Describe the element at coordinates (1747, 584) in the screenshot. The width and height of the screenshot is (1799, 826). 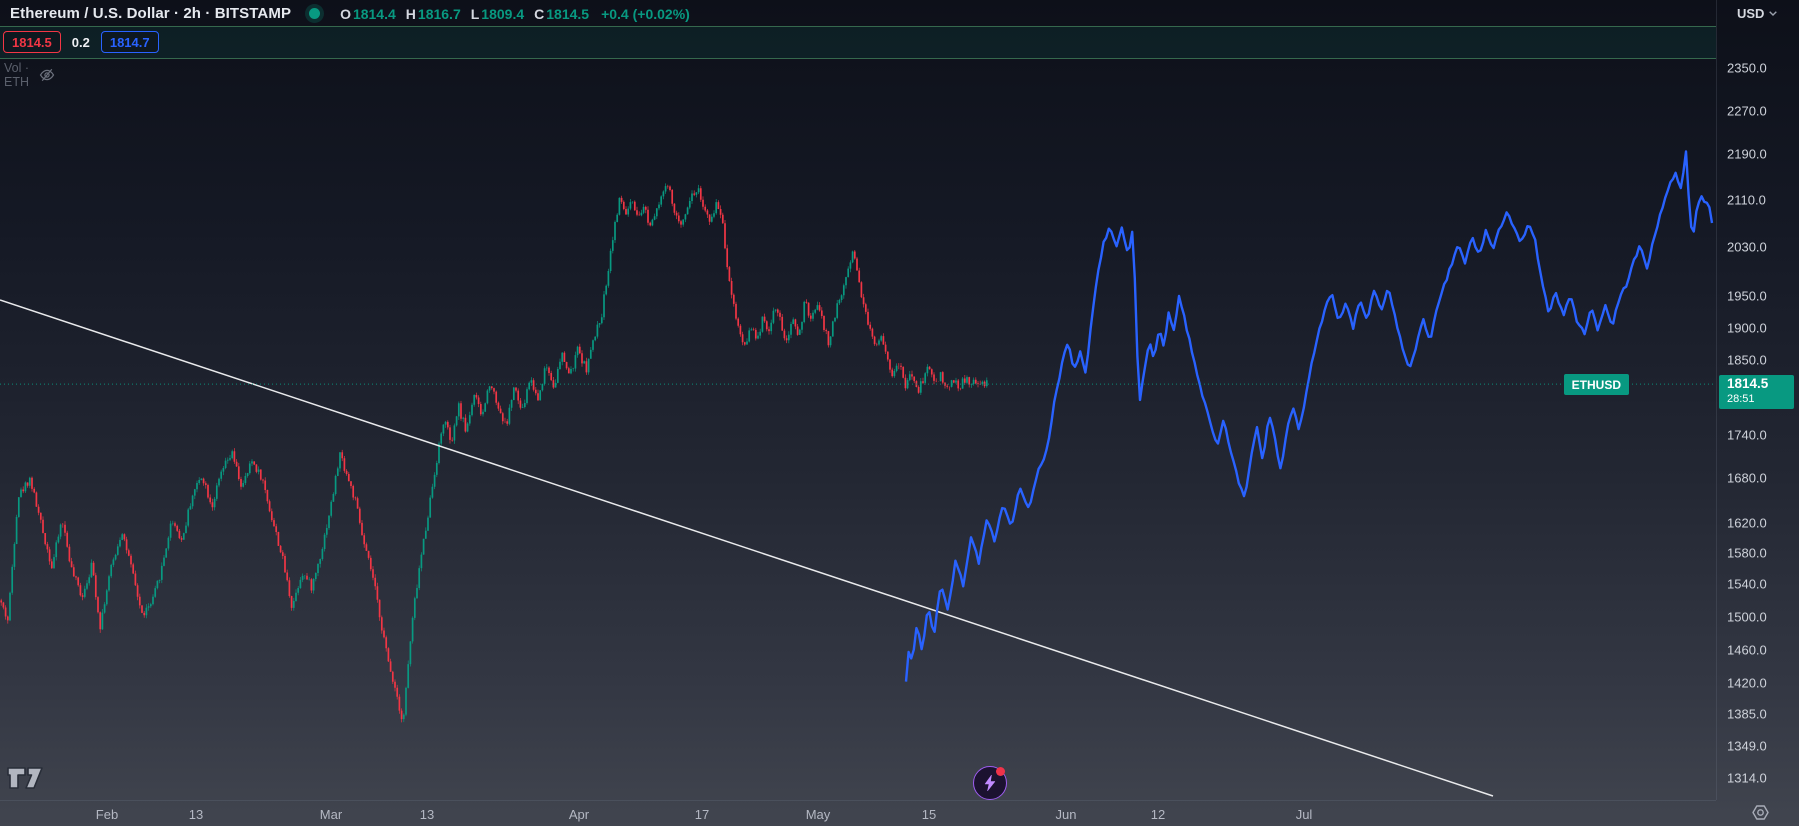
I see `price-tick-label: 1540.0` at that location.